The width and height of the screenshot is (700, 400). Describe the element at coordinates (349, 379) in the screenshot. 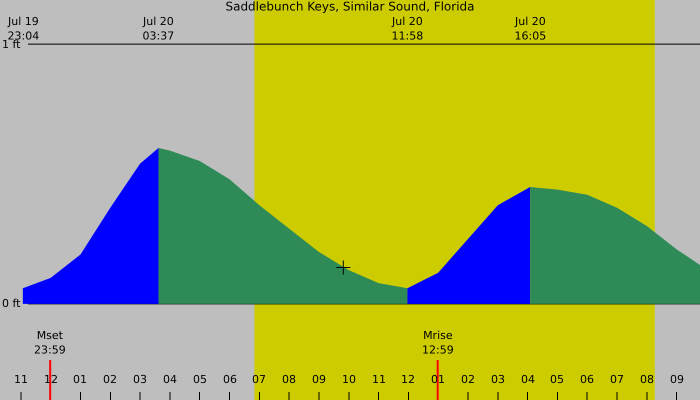

I see `x-tick-label: 10` at that location.